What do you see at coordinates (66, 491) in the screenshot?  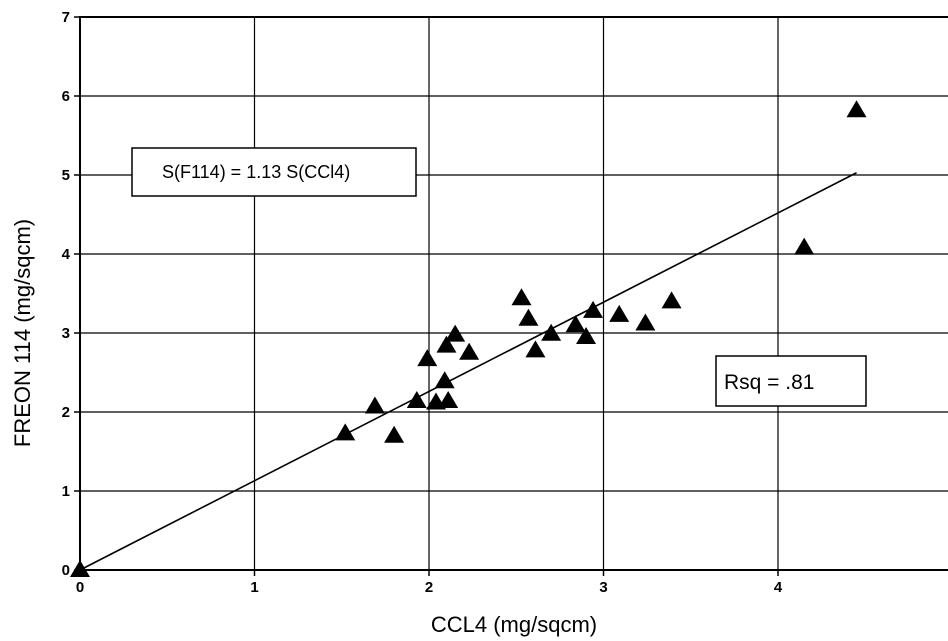 I see `y-tick-label: 1` at bounding box center [66, 491].